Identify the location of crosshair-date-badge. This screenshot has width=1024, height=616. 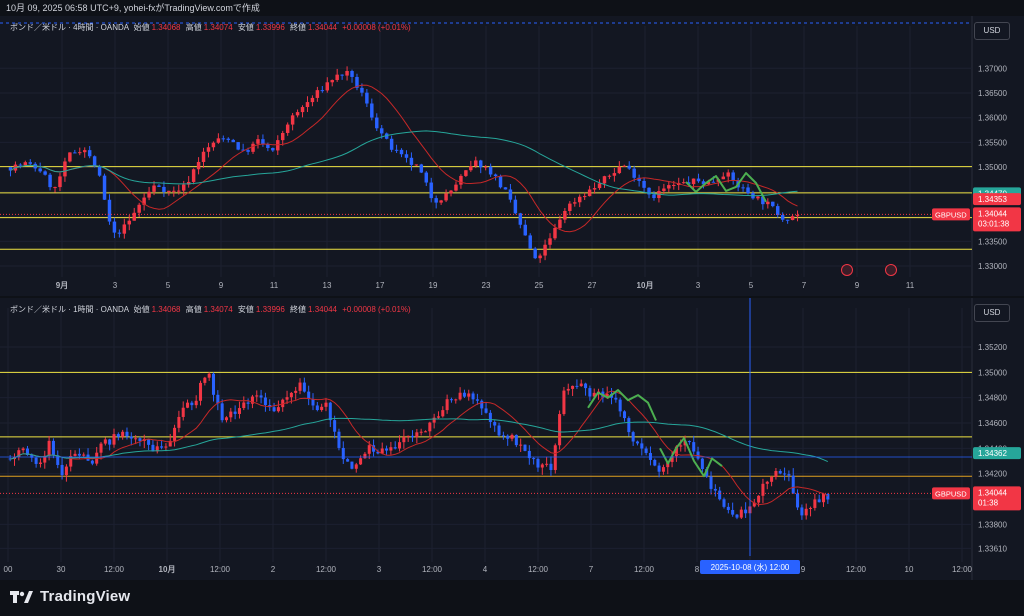
(750, 567).